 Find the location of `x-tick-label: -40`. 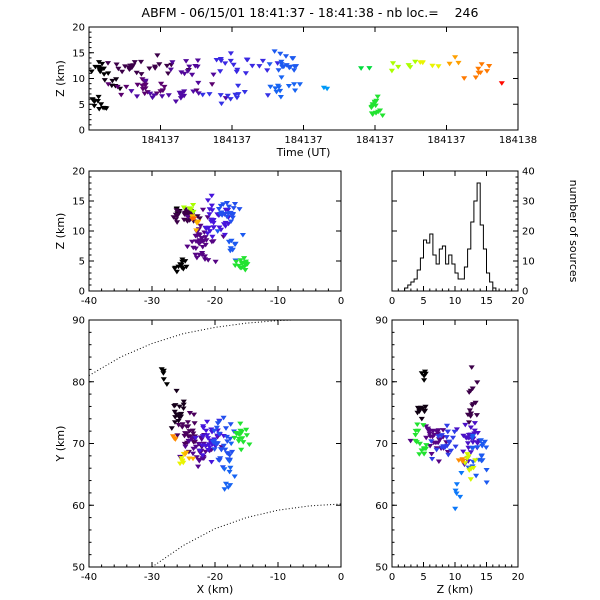

x-tick-label: -40 is located at coordinates (89, 301).